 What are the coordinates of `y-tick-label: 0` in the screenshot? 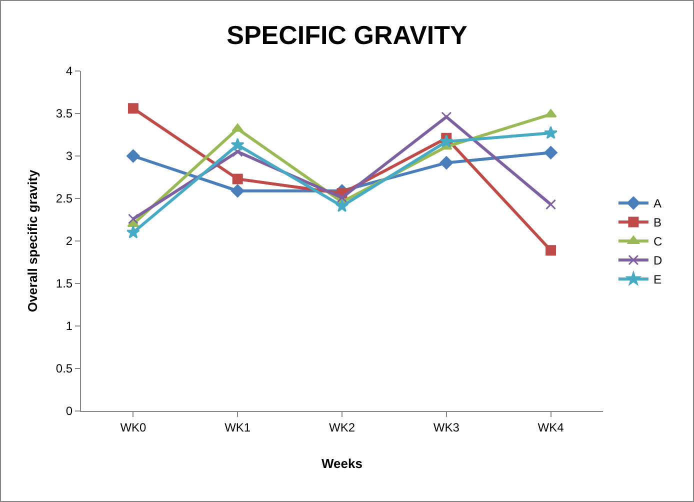 It's located at (69, 411).